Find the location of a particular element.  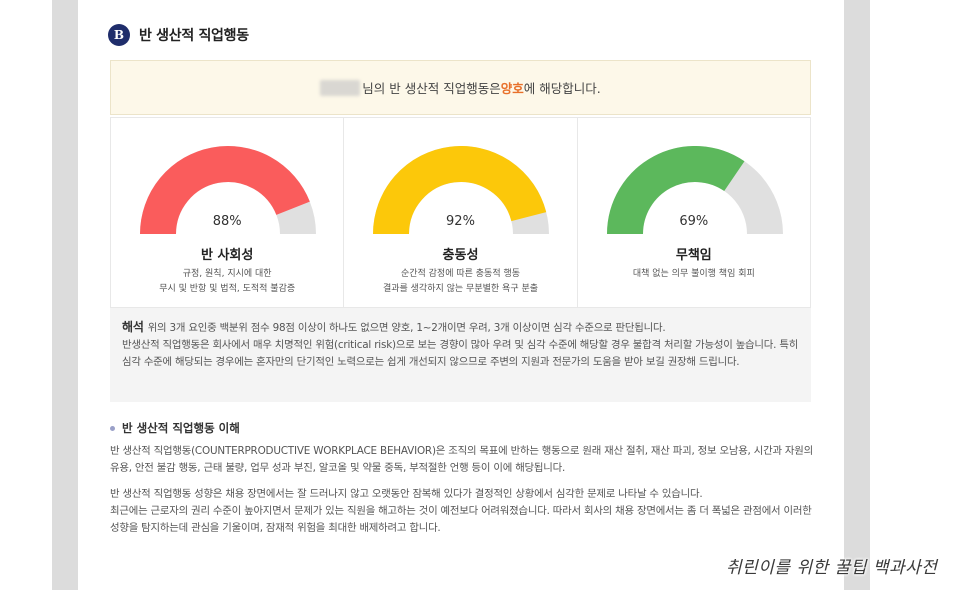

gauge-description: 규정, 원칙, 지시에 대한 무시 및 반항 및 법적, 도적적 불감증 is located at coordinates (227, 282).